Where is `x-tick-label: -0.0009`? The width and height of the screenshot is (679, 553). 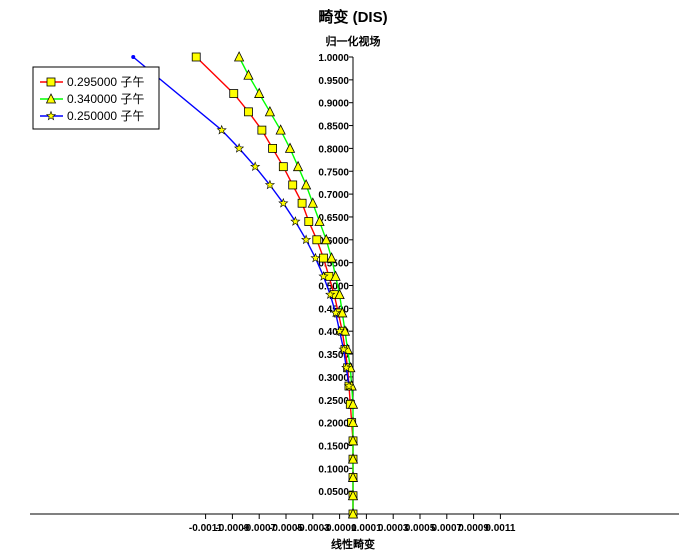
x-tick-label: -0.0009 is located at coordinates (232, 528).